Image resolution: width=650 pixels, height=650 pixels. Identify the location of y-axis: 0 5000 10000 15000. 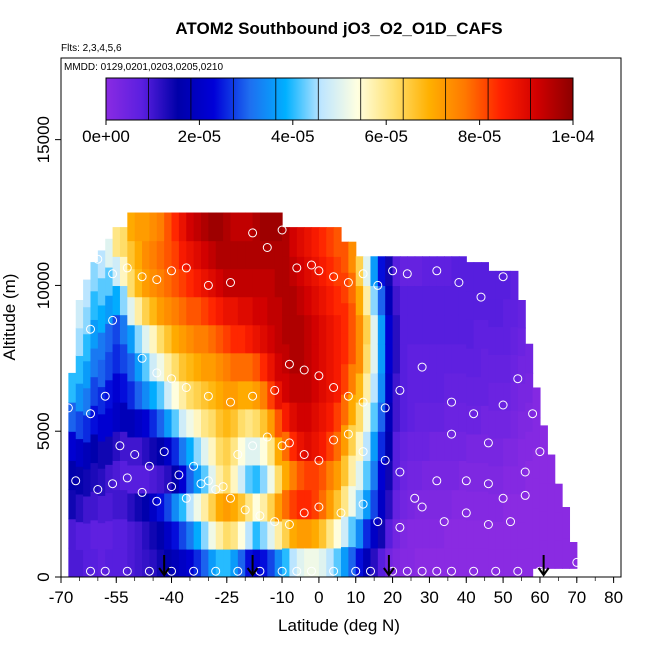
(47, 349).